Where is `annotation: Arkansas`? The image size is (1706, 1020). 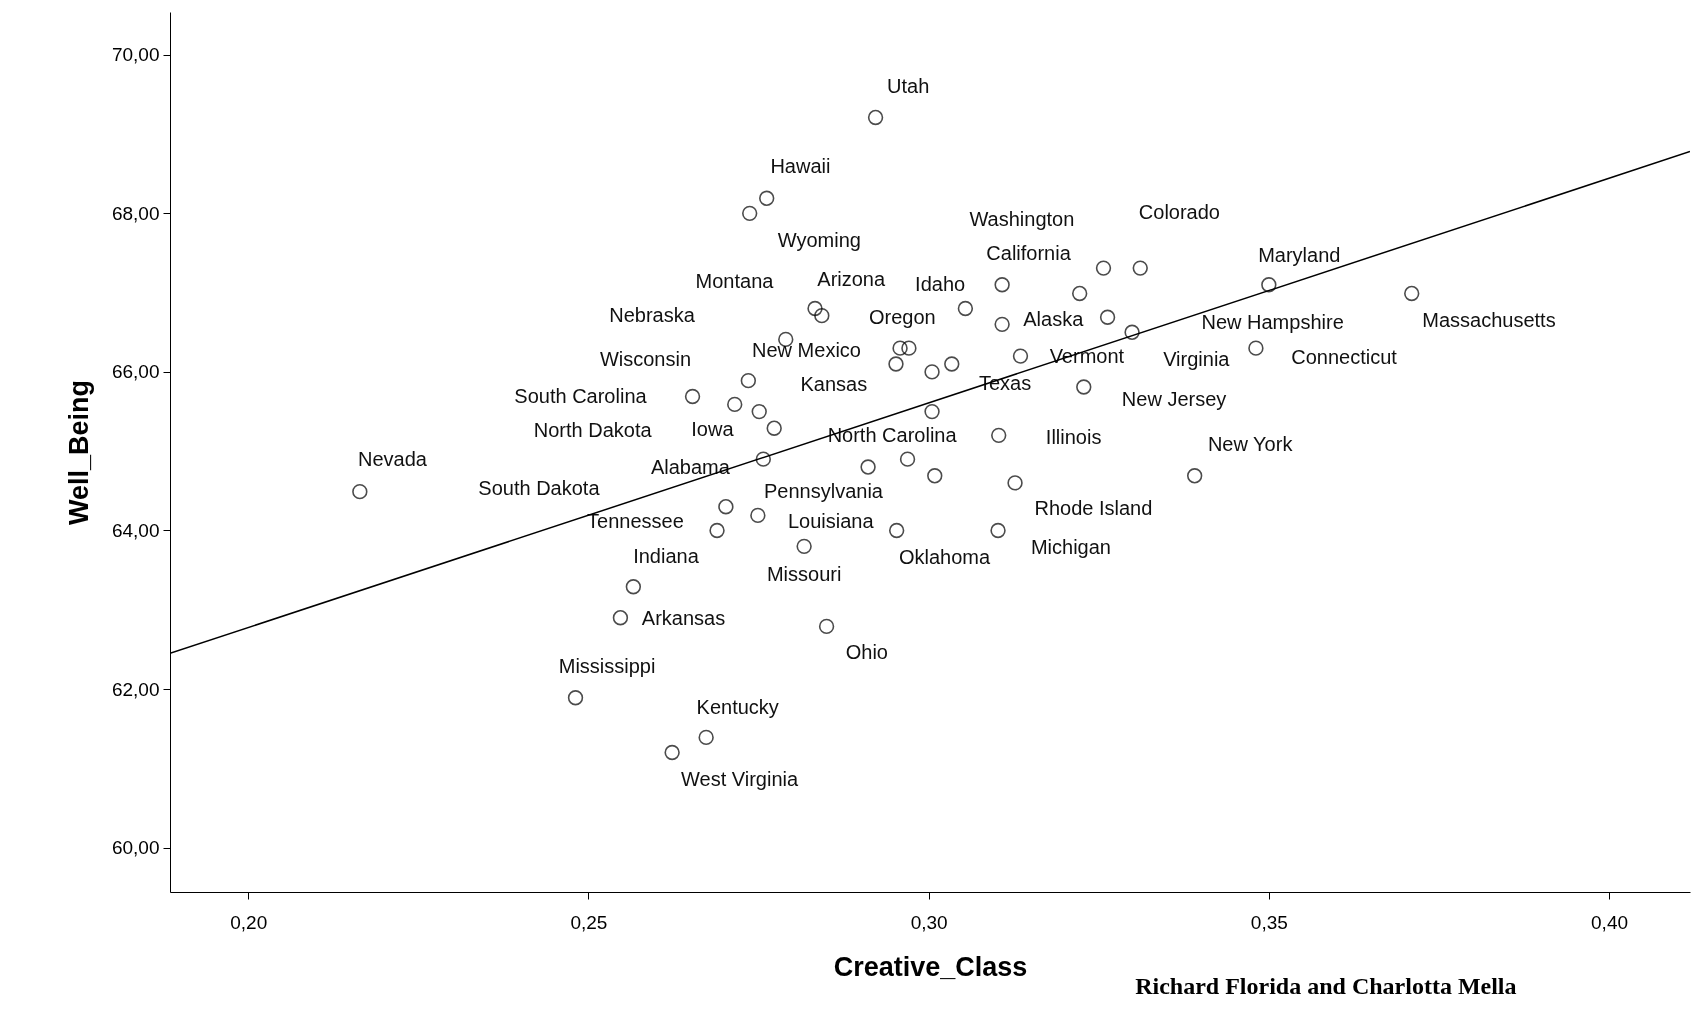 annotation: Arkansas is located at coordinates (683, 617).